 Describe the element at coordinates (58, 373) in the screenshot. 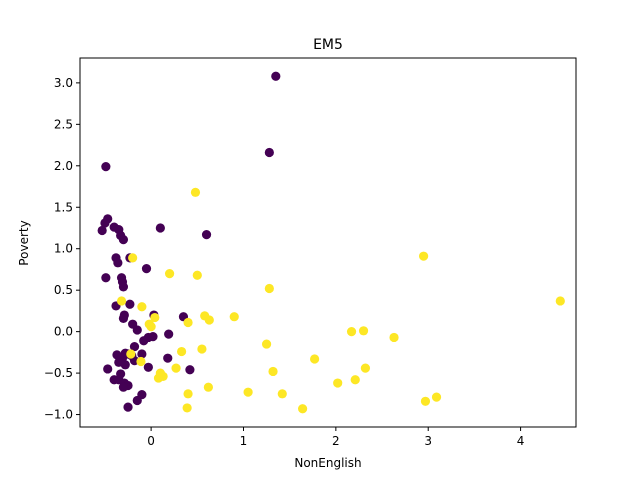

I see `y-tick-label: −0.5` at that location.